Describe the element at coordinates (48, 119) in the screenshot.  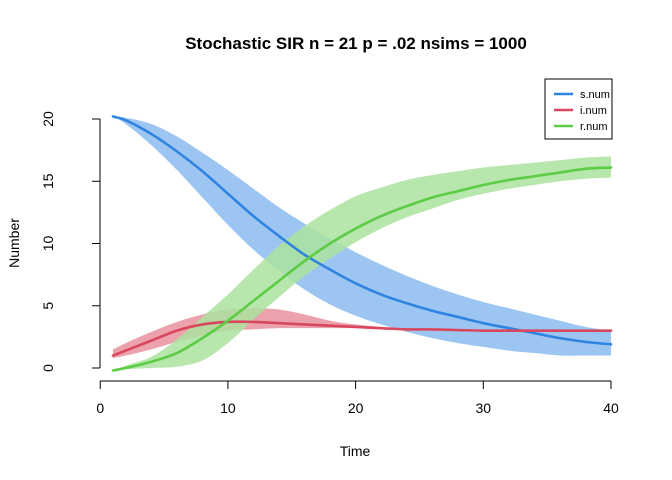
I see `y-tick-label: 20` at that location.